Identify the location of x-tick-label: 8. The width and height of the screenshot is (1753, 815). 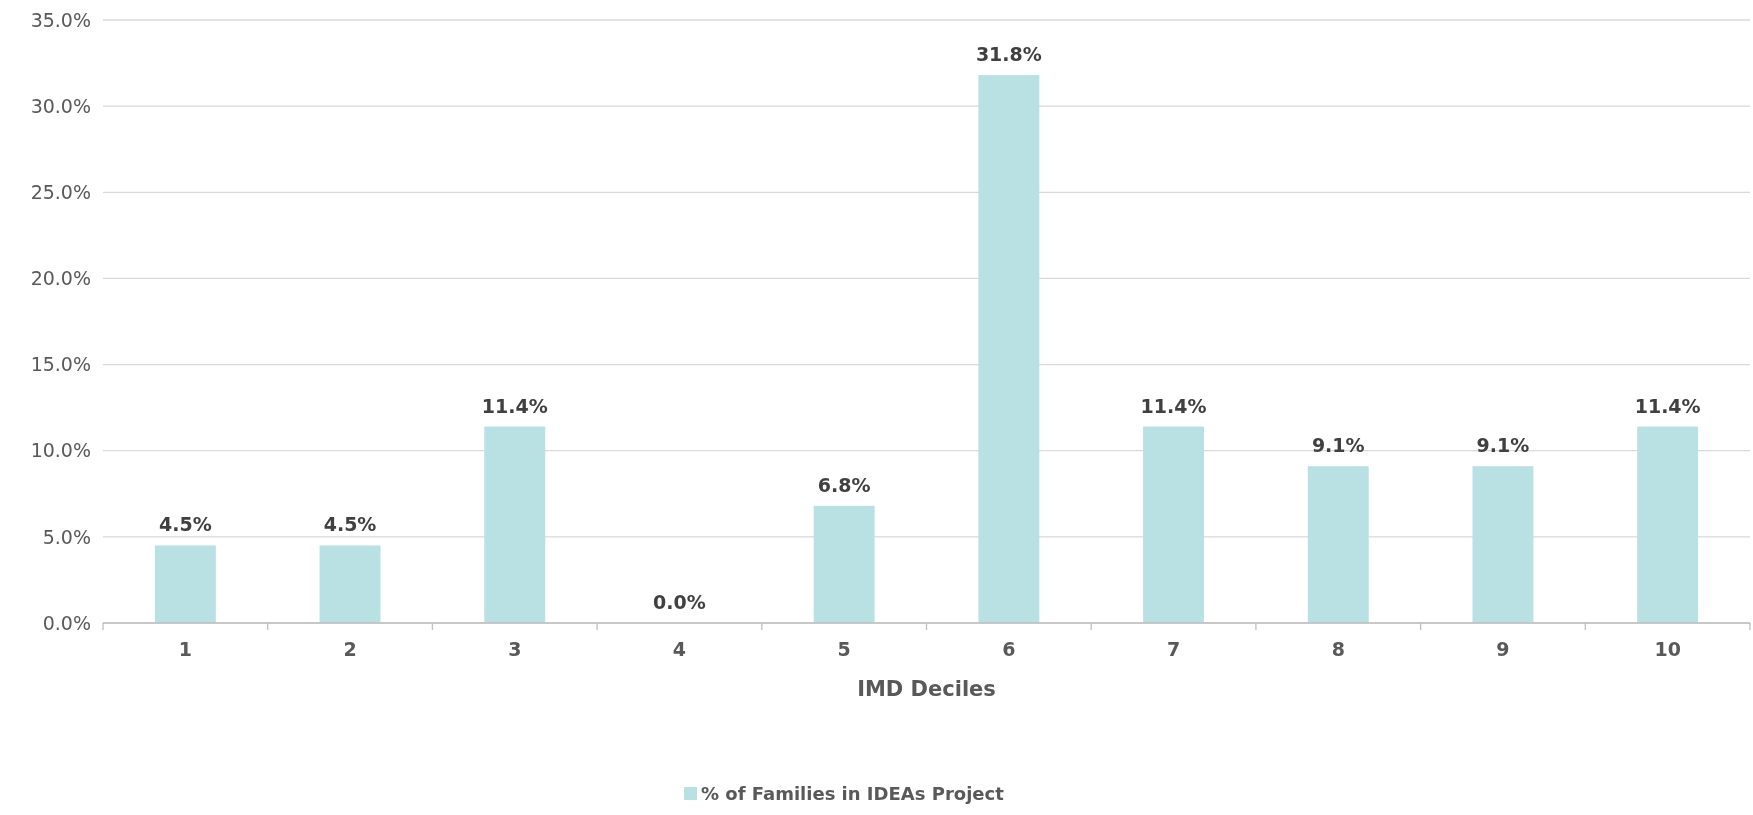
(1338, 649).